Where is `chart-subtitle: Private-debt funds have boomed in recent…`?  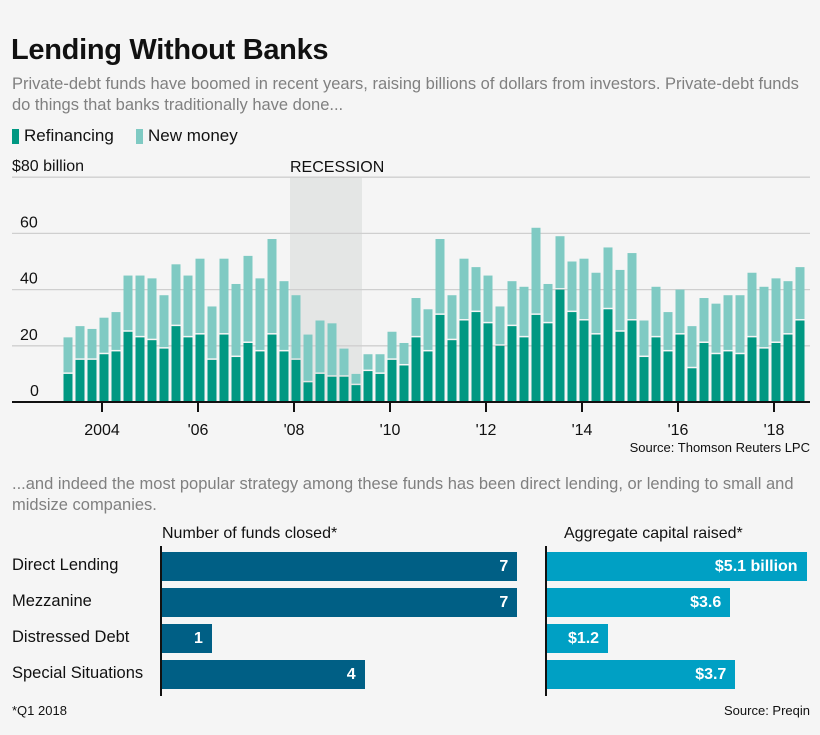
chart-subtitle: Private-debt funds have boomed in recent… is located at coordinates (405, 94).